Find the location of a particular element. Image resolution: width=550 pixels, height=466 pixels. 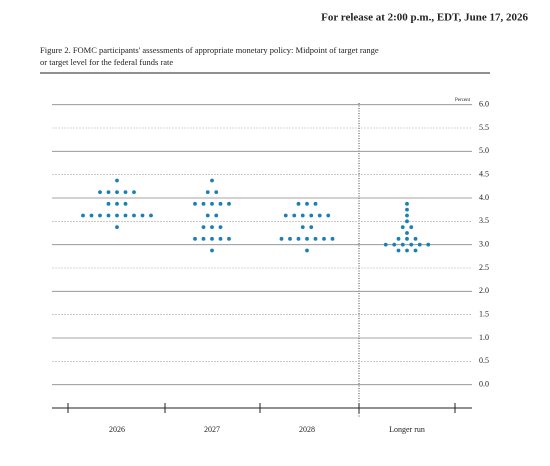

y-tick-label: 4.0 is located at coordinates (484, 197).